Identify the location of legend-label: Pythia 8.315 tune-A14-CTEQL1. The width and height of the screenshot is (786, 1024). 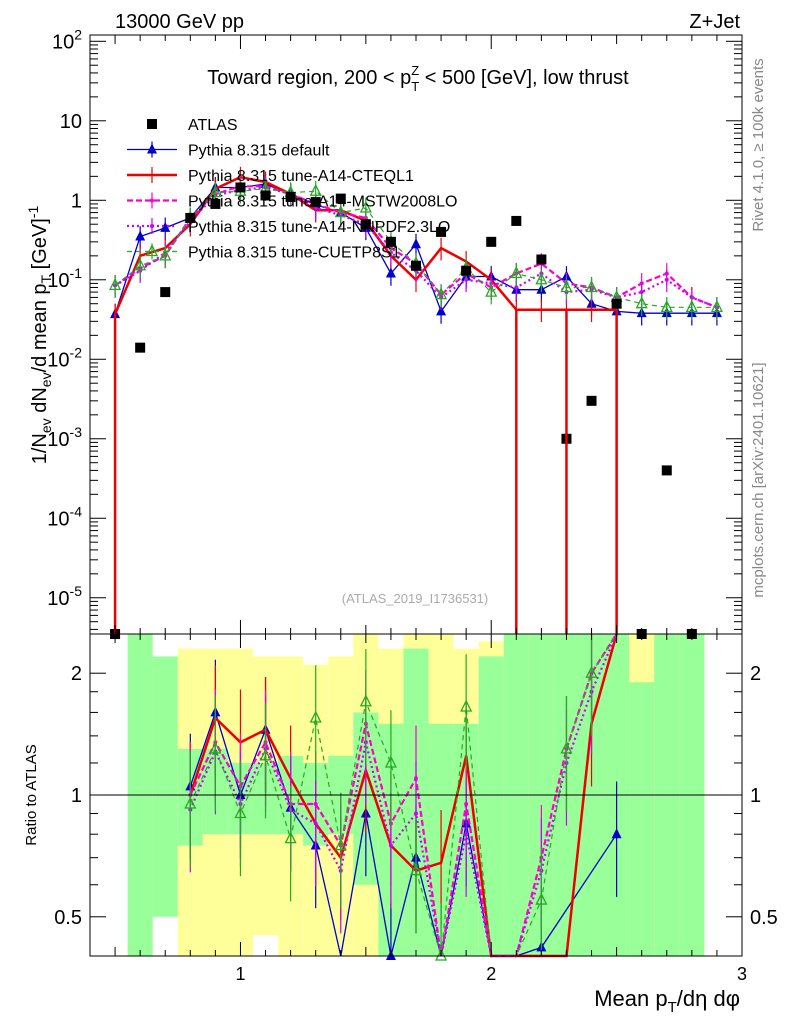
(301, 176).